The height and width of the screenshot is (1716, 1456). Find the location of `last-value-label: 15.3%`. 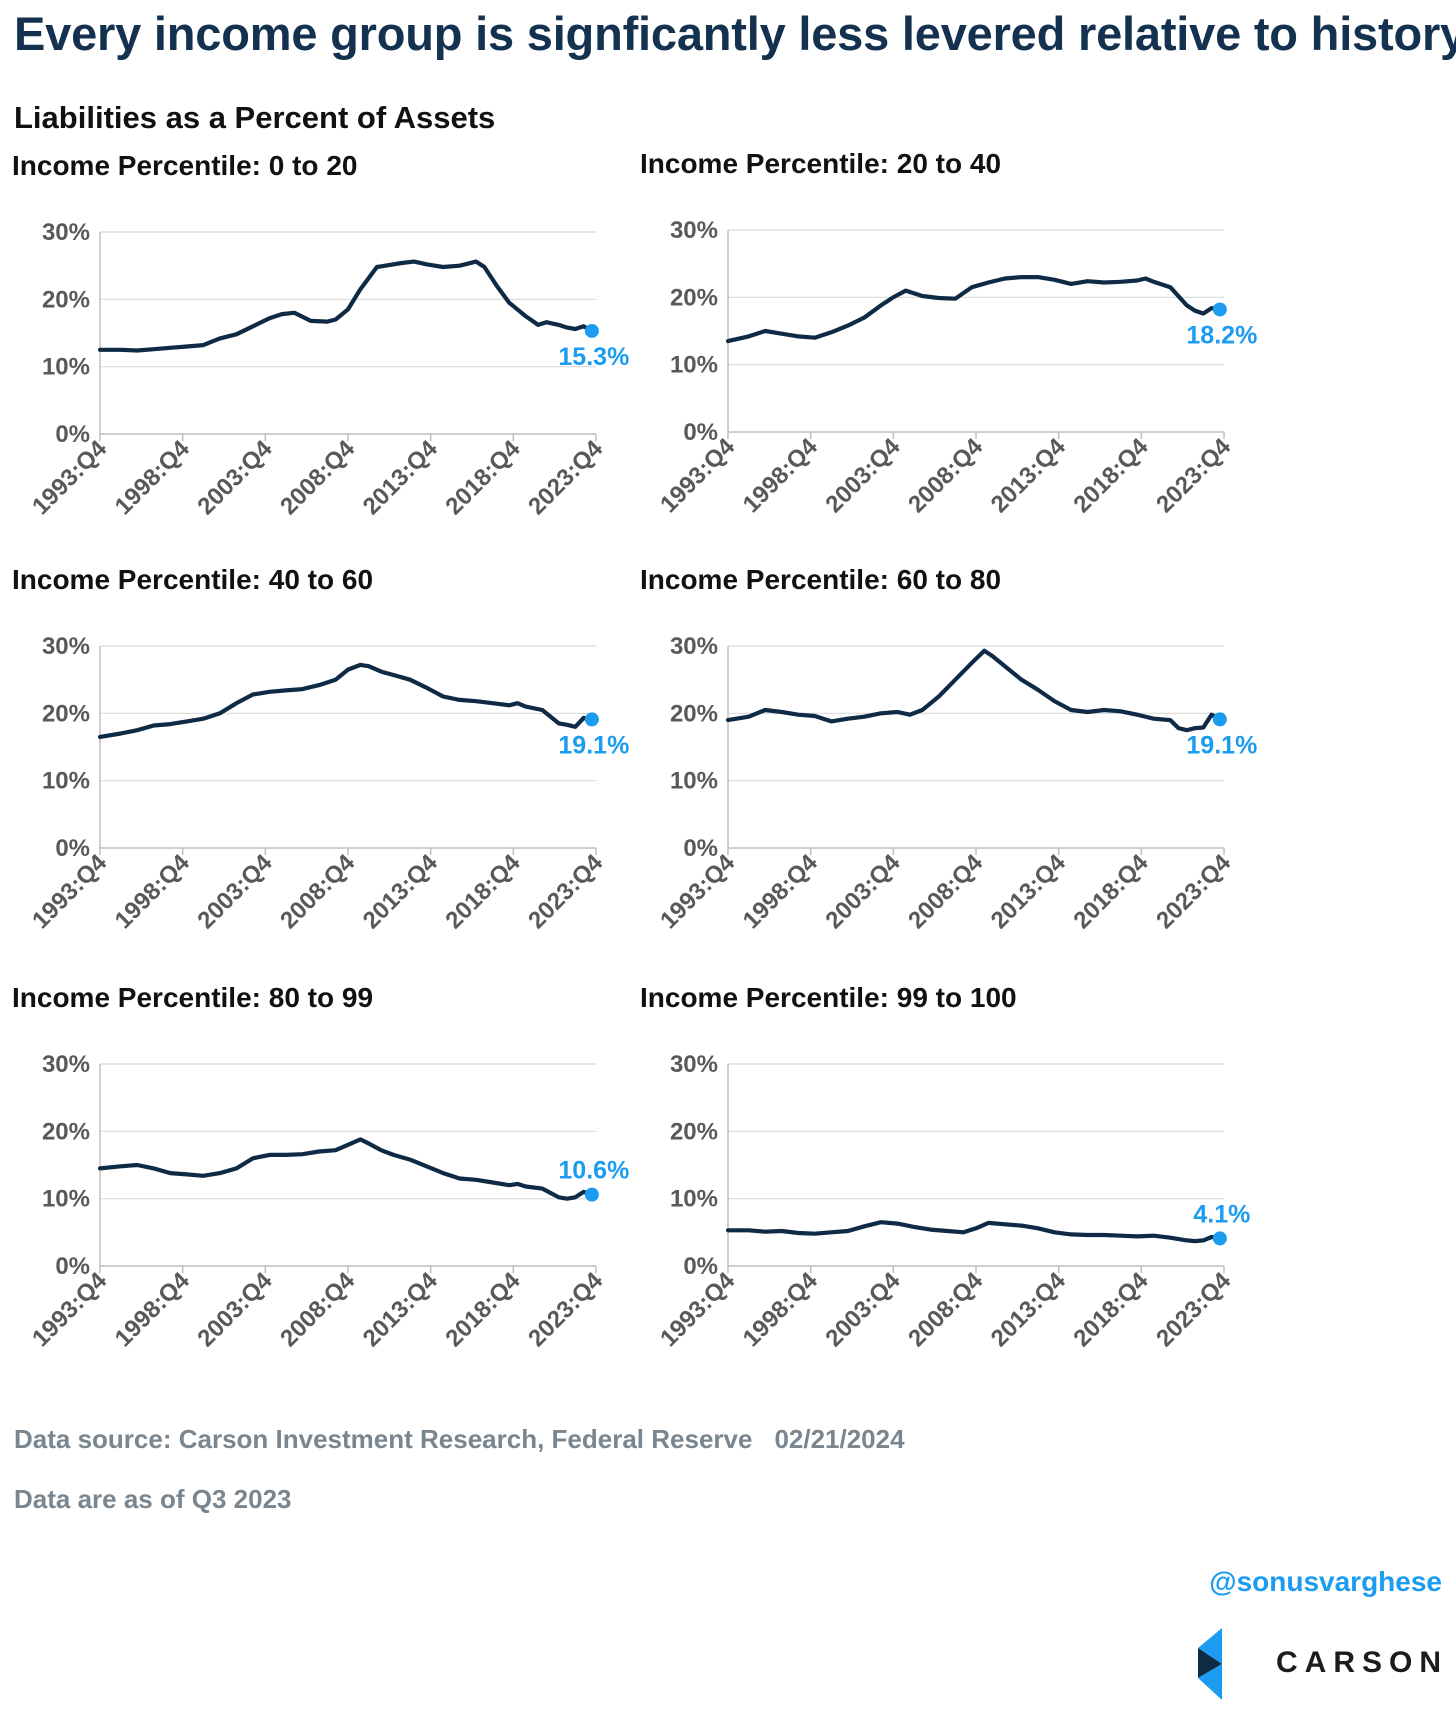

last-value-label: 15.3% is located at coordinates (593, 357).